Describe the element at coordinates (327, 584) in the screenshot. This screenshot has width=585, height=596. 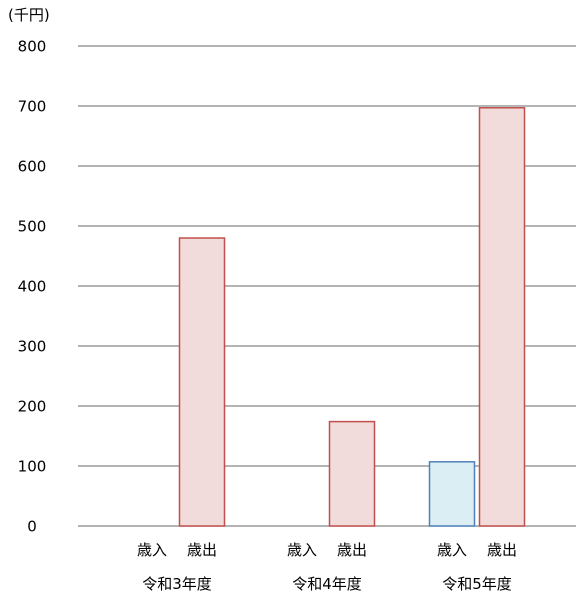
I see `group-label: 令和4年度` at that location.